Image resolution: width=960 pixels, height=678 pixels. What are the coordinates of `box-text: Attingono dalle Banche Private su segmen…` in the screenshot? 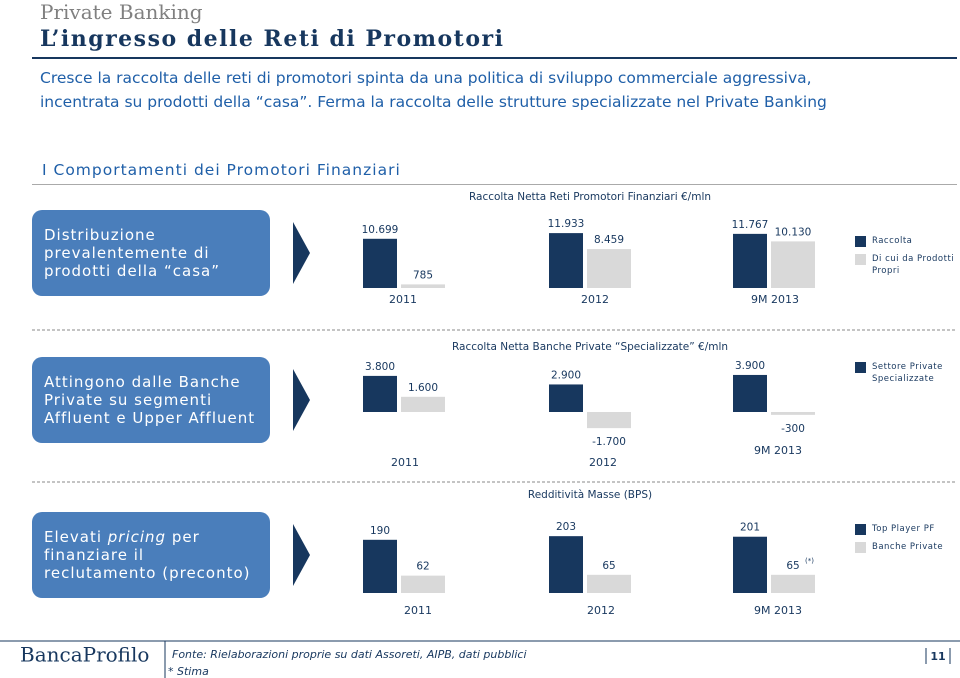 It's located at (150, 400).